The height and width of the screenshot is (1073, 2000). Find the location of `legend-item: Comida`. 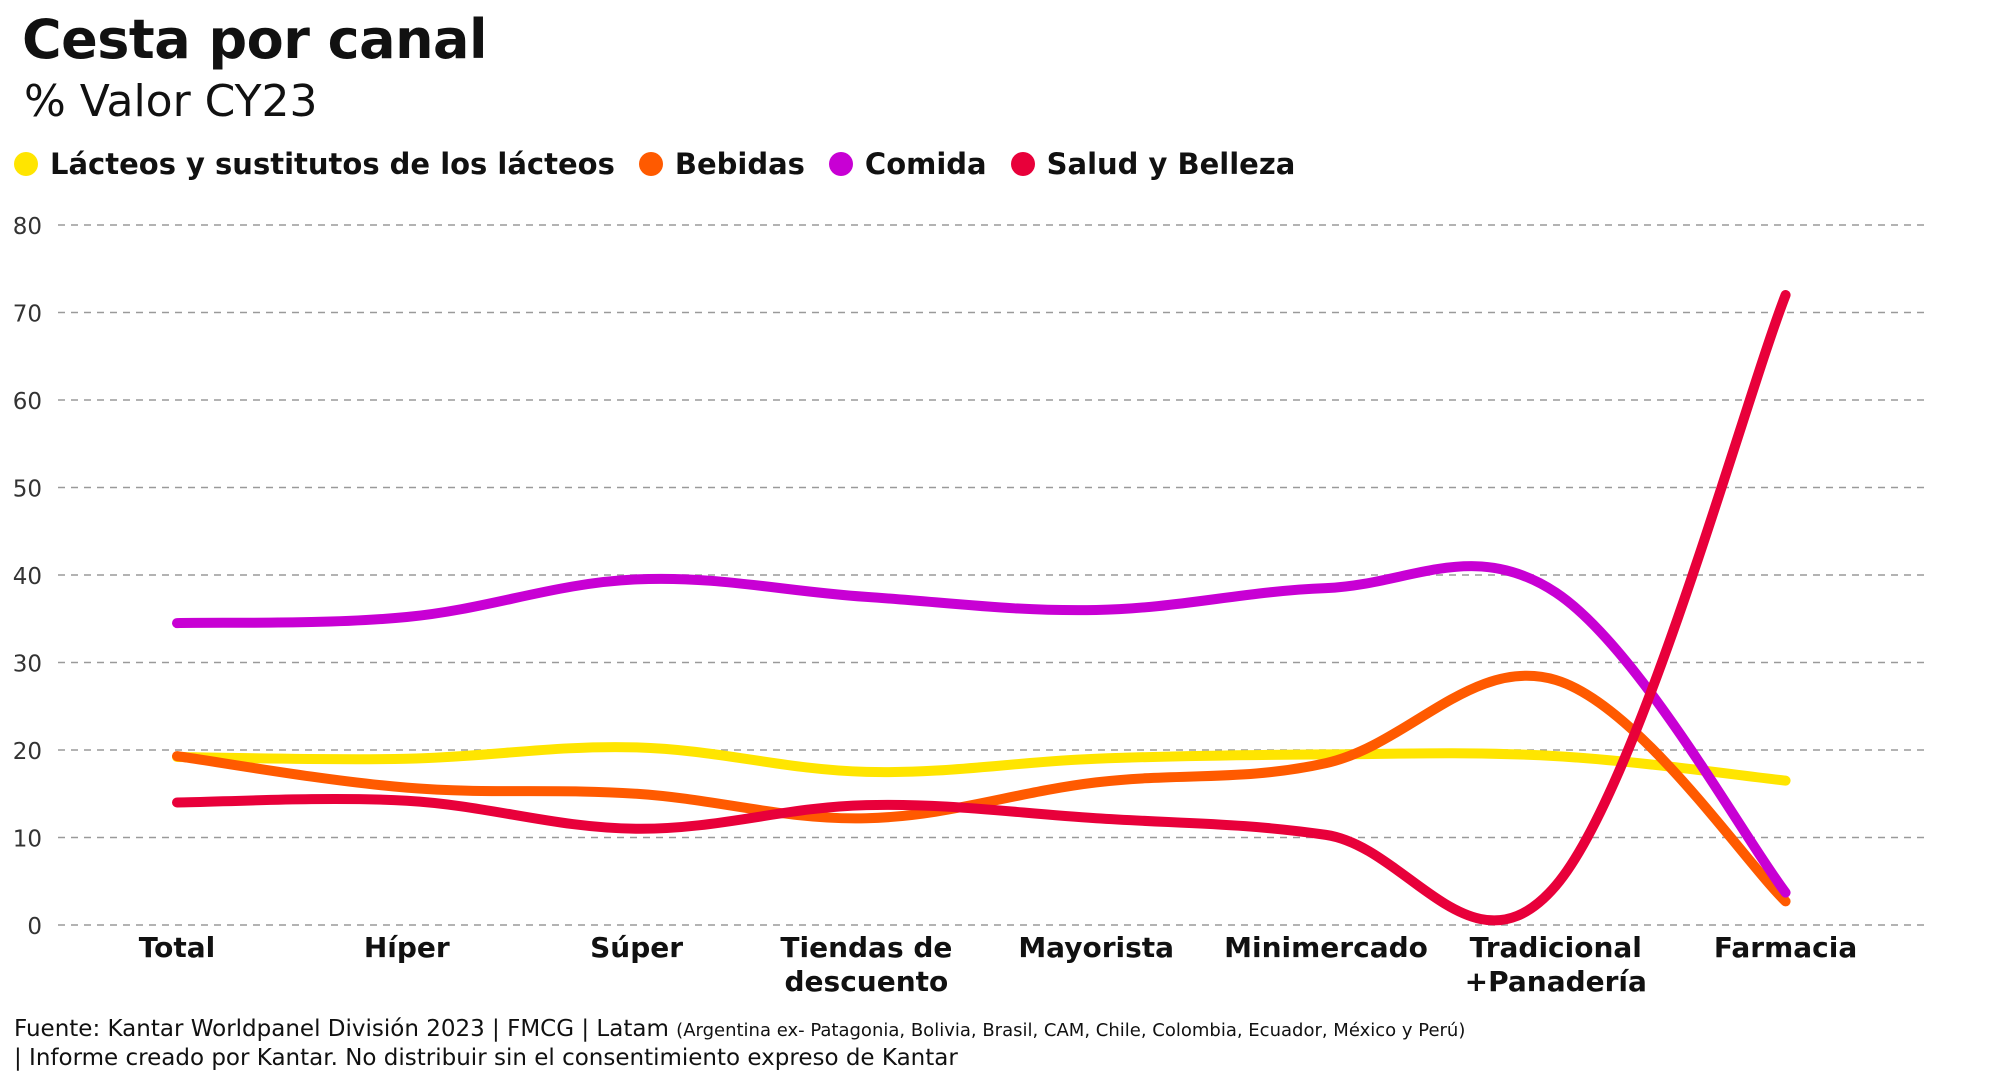

legend-item: Comida is located at coordinates (907, 164).